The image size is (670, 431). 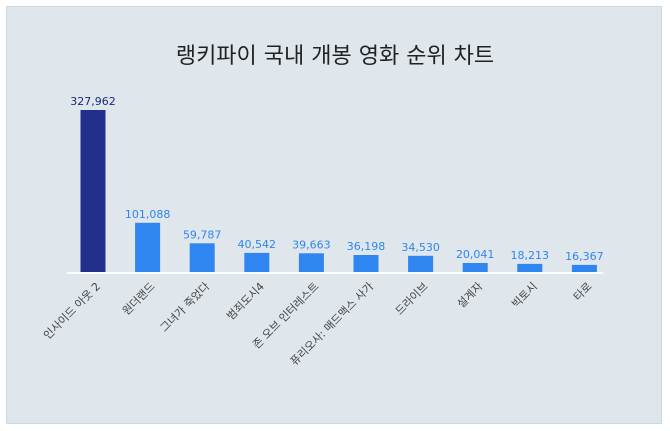 What do you see at coordinates (139, 299) in the screenshot?
I see `category-label-2: 원더랜드` at bounding box center [139, 299].